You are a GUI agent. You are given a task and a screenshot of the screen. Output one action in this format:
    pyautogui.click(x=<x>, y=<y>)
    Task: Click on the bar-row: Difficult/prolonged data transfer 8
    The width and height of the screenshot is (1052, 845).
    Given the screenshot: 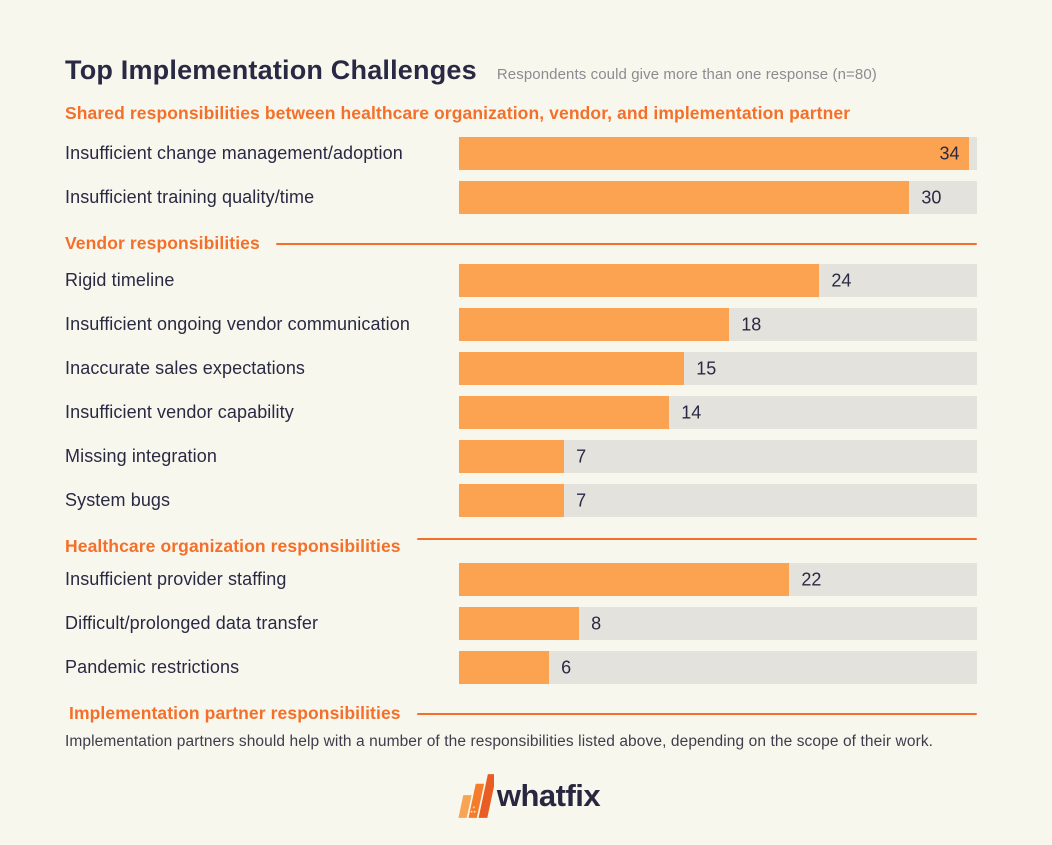 What is the action you would take?
    pyautogui.click(x=521, y=623)
    